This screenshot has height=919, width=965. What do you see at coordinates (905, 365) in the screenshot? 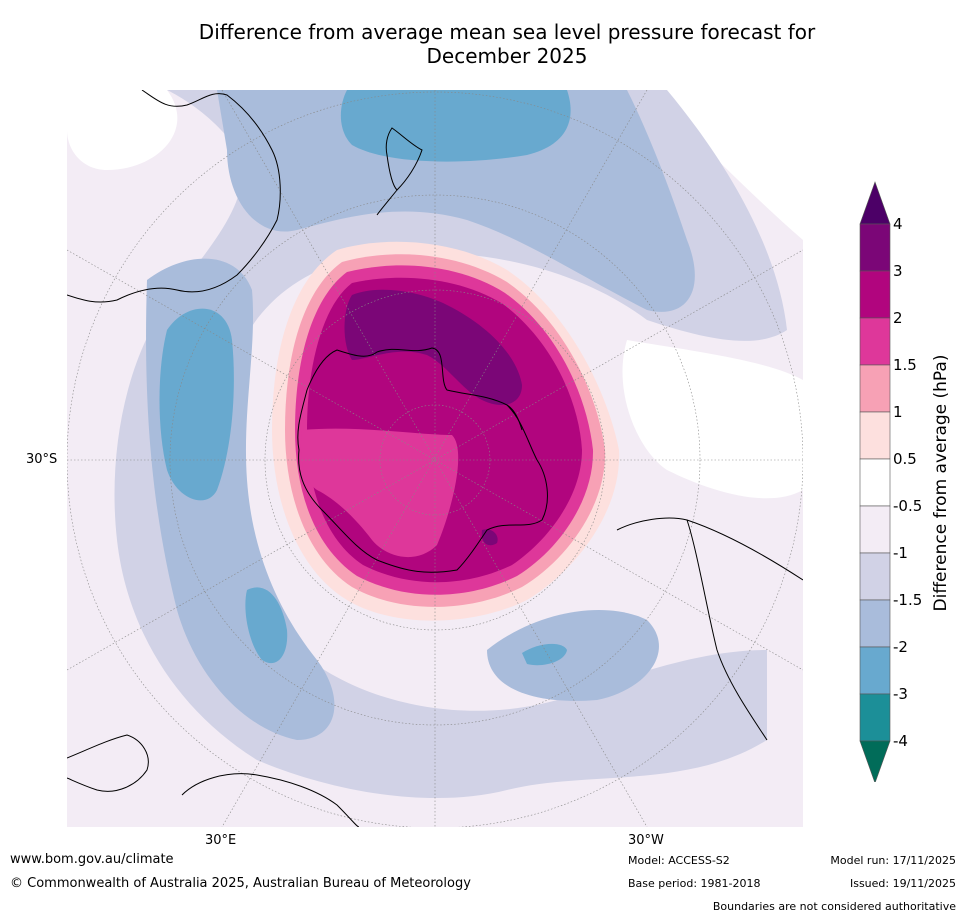
I see `colorbar-tick-label: 1.5` at bounding box center [905, 365].